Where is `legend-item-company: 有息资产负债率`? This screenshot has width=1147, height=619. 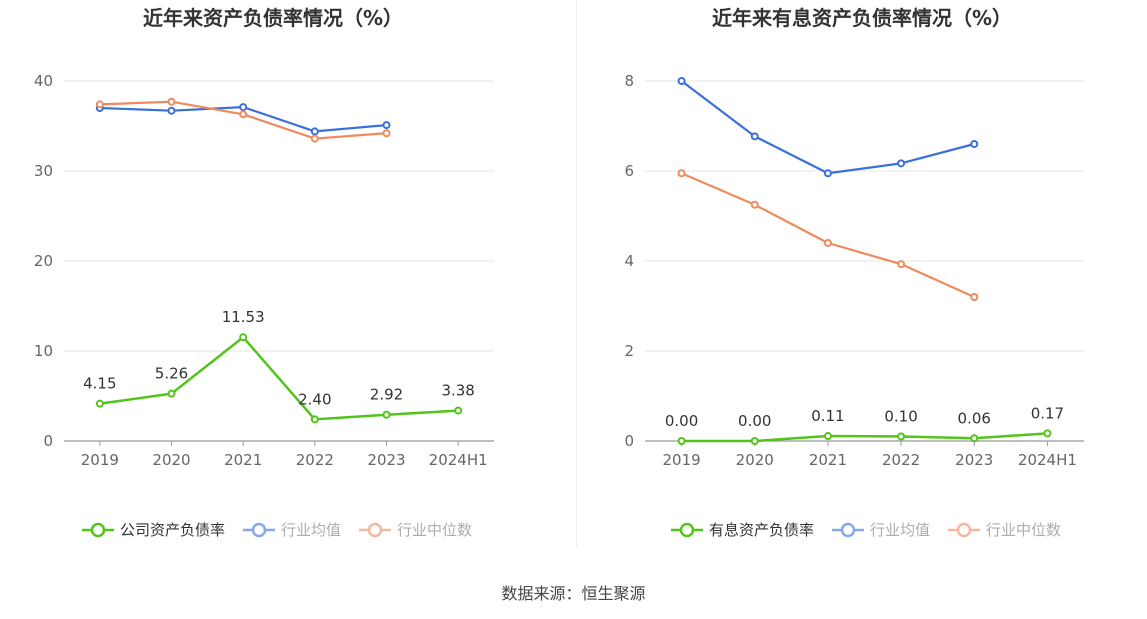
legend-item-company: 有息资产负债率 is located at coordinates (742, 530).